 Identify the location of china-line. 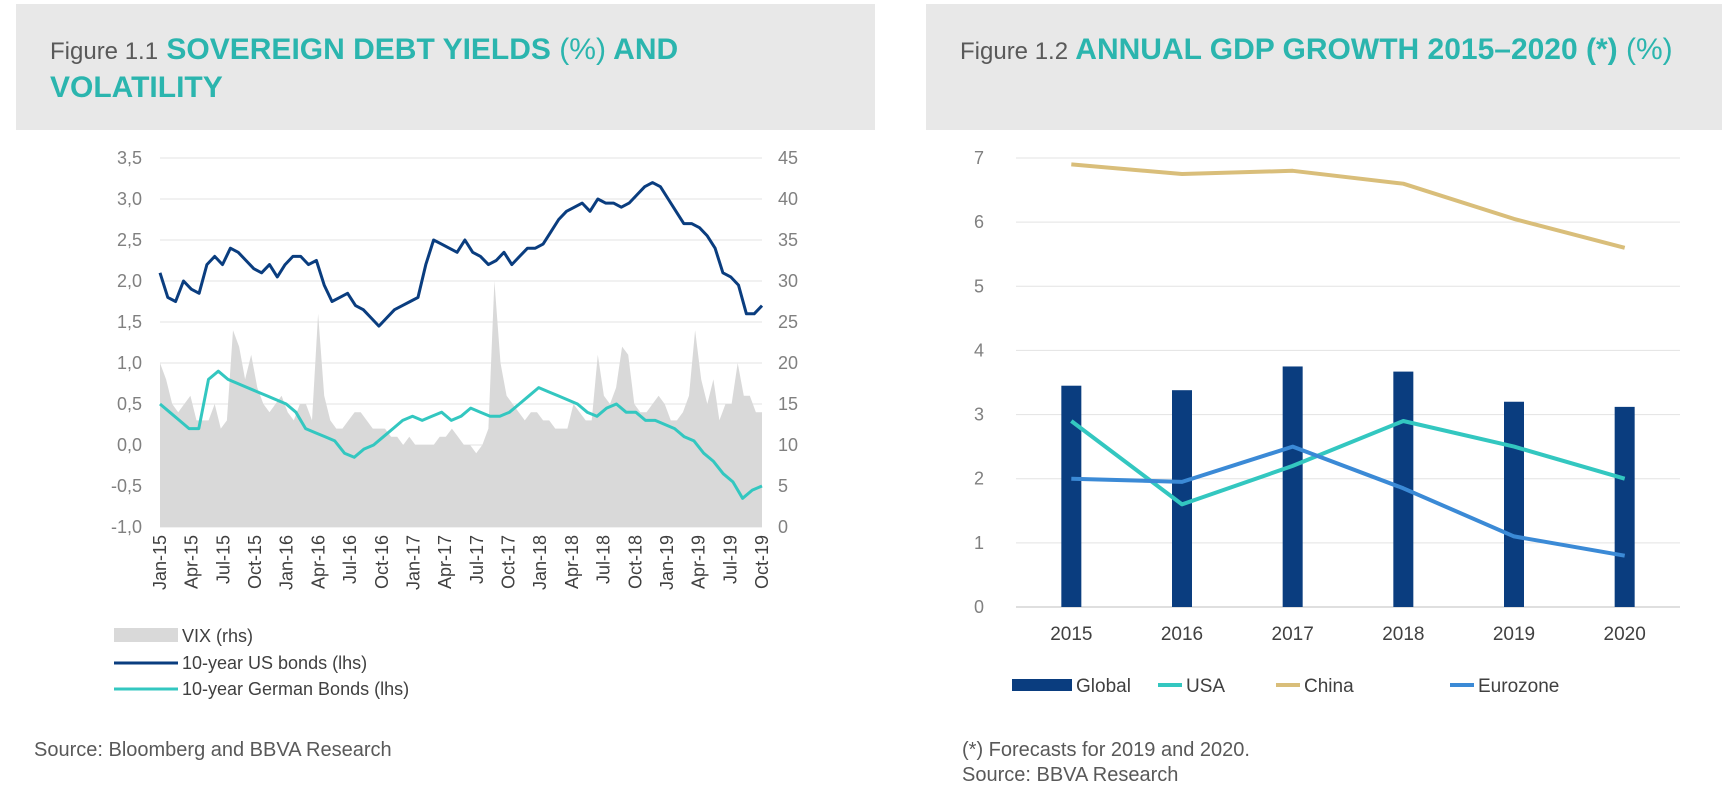
(1348, 206).